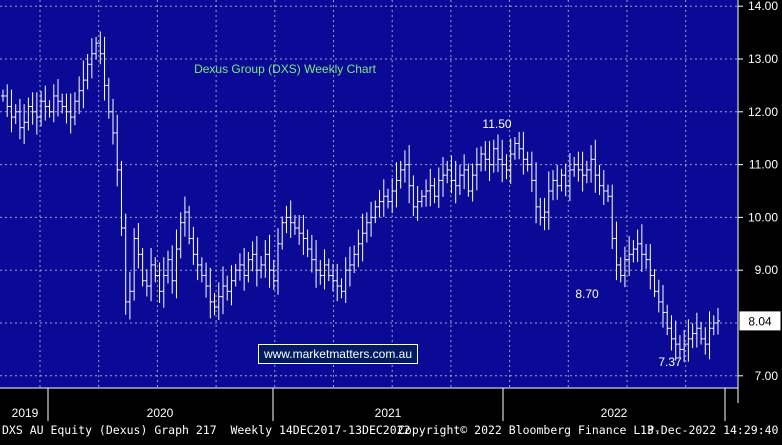 Image resolution: width=782 pixels, height=445 pixels. What do you see at coordinates (767, 376) in the screenshot?
I see `y-tick-label: 7.00` at bounding box center [767, 376].